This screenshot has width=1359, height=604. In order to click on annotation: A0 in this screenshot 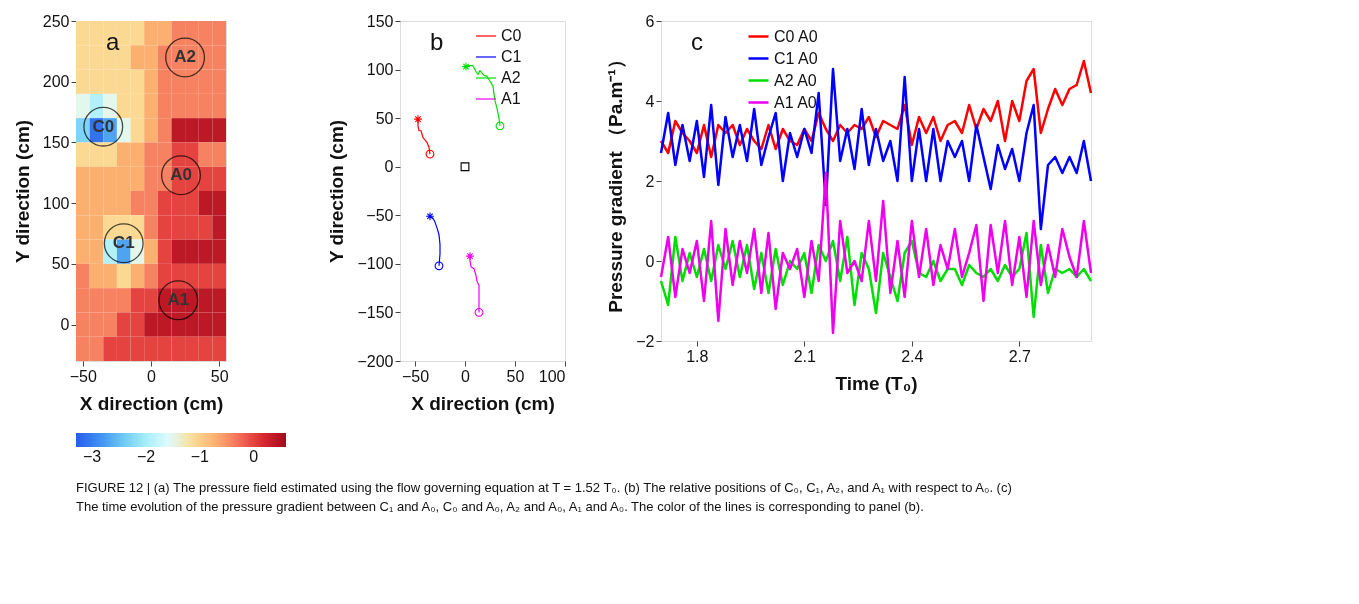, I will do `click(181, 175)`.